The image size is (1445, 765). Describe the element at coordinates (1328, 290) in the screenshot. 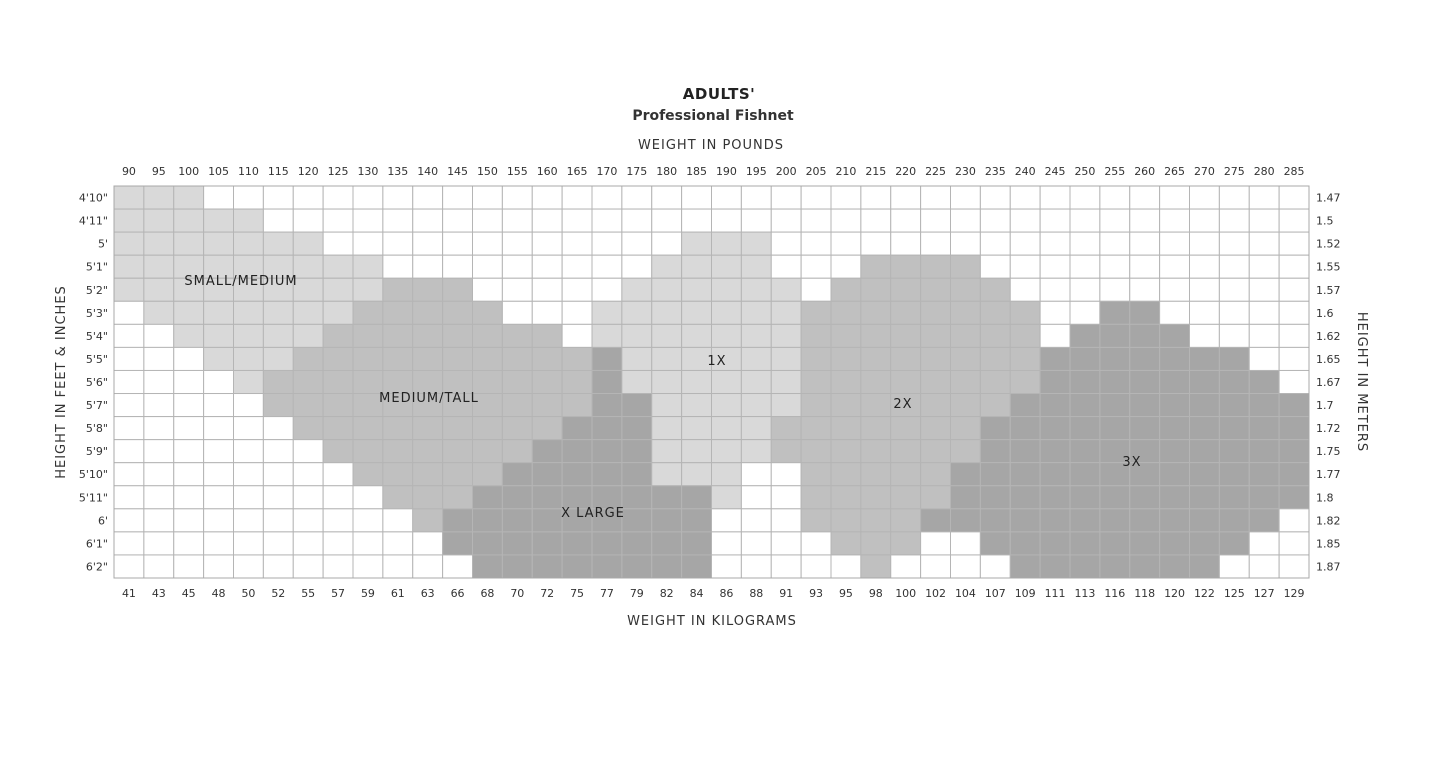

I see `y-right-tick-label: 1.57` at that location.